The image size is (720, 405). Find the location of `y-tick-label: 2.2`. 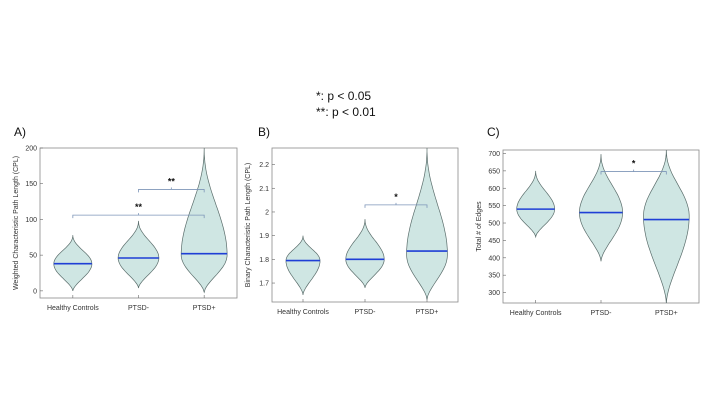

y-tick-label: 2.2 is located at coordinates (264, 165).